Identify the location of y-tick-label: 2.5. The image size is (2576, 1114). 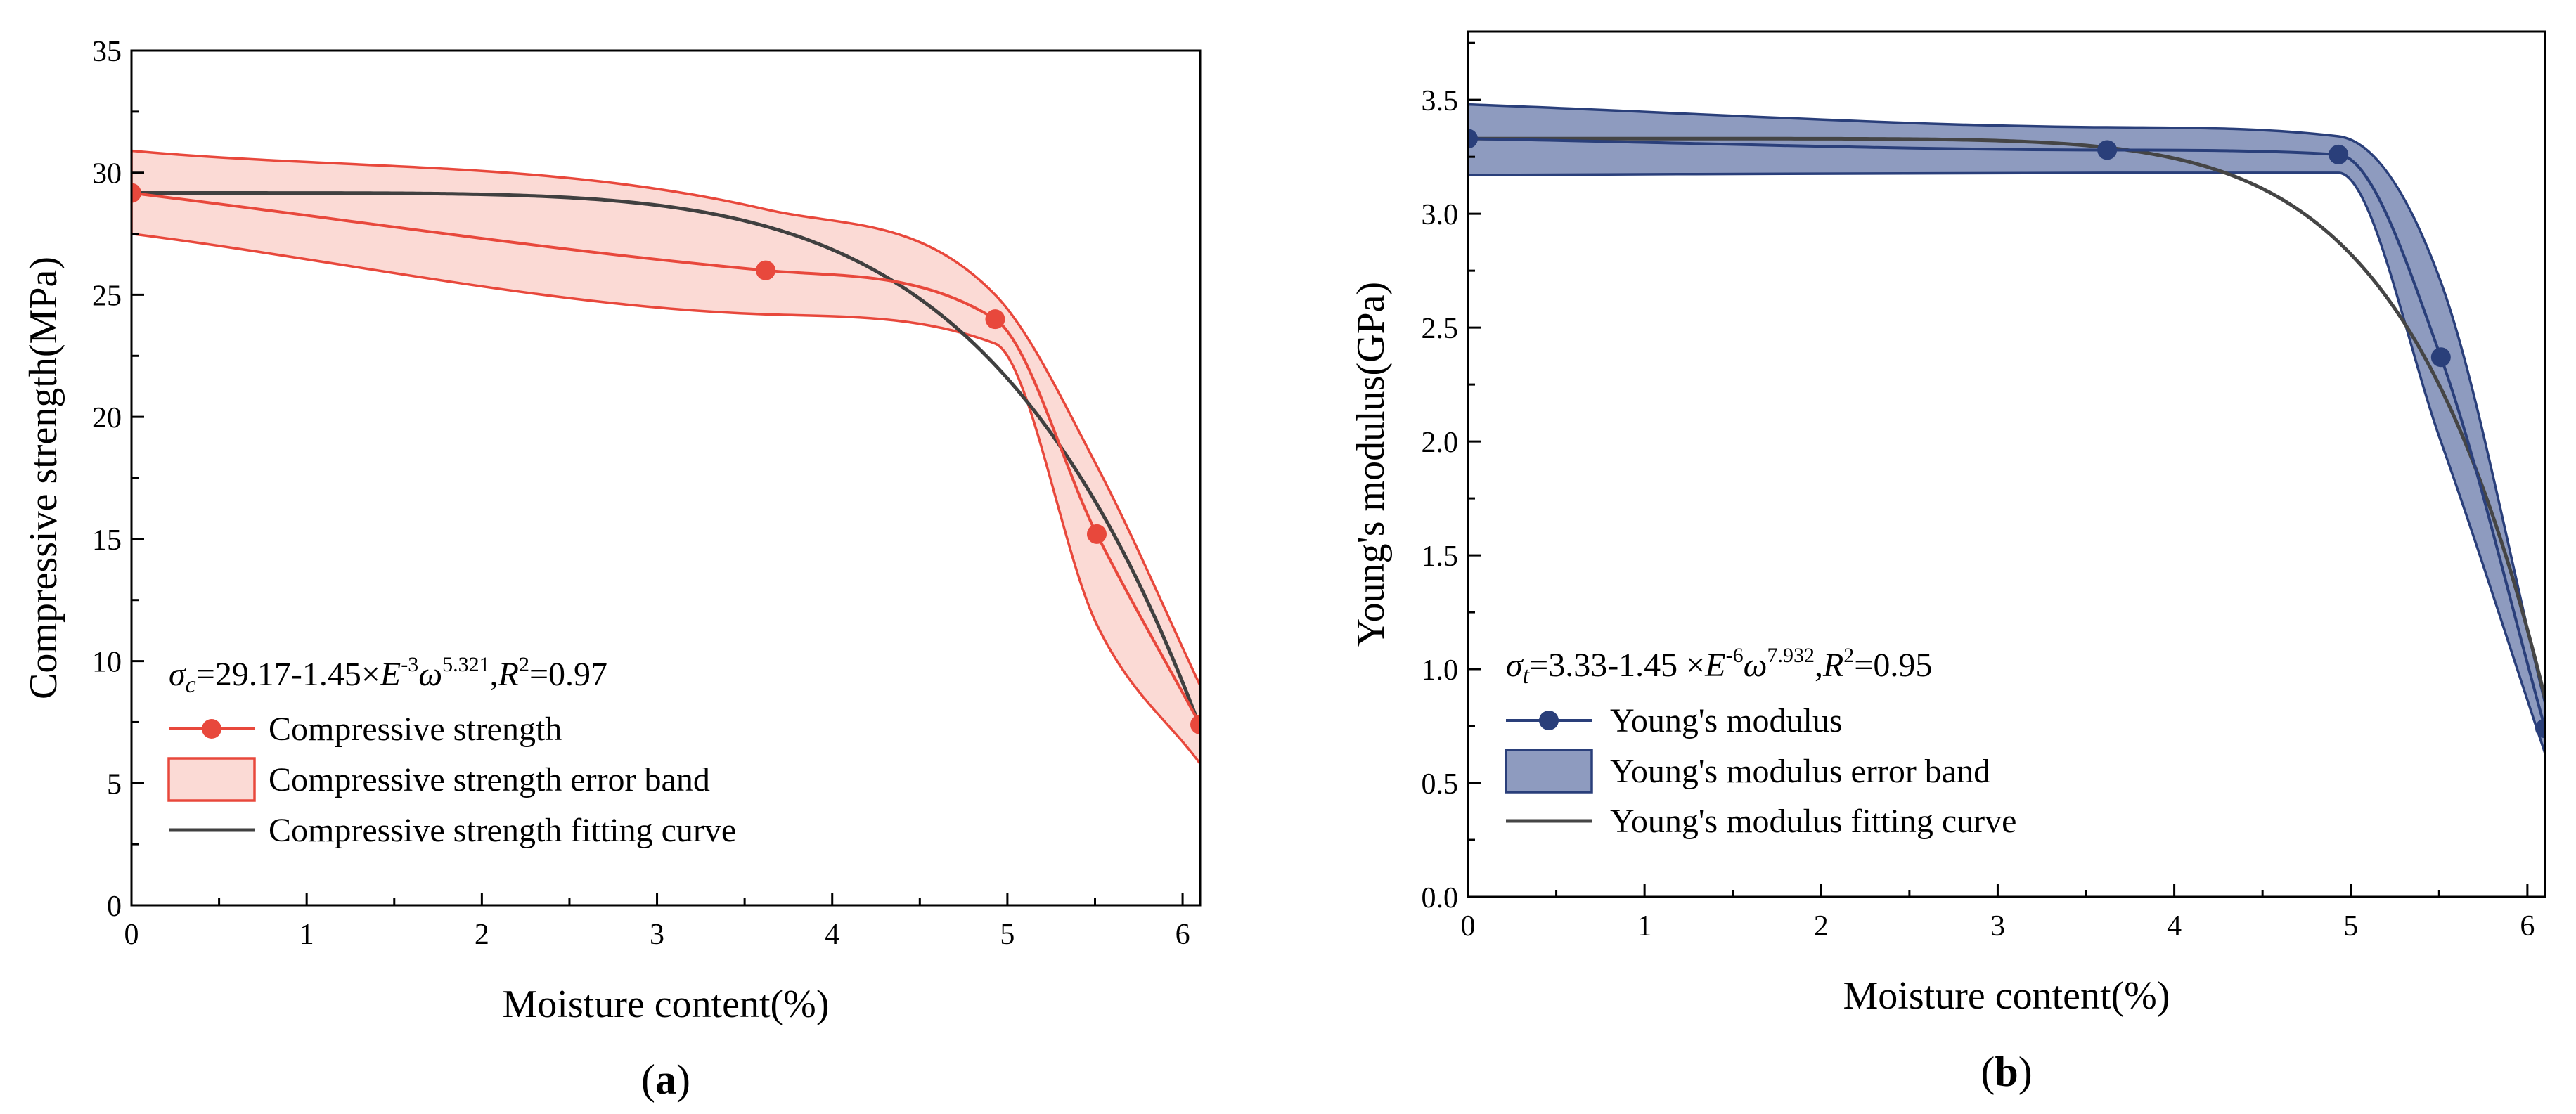
(1440, 329).